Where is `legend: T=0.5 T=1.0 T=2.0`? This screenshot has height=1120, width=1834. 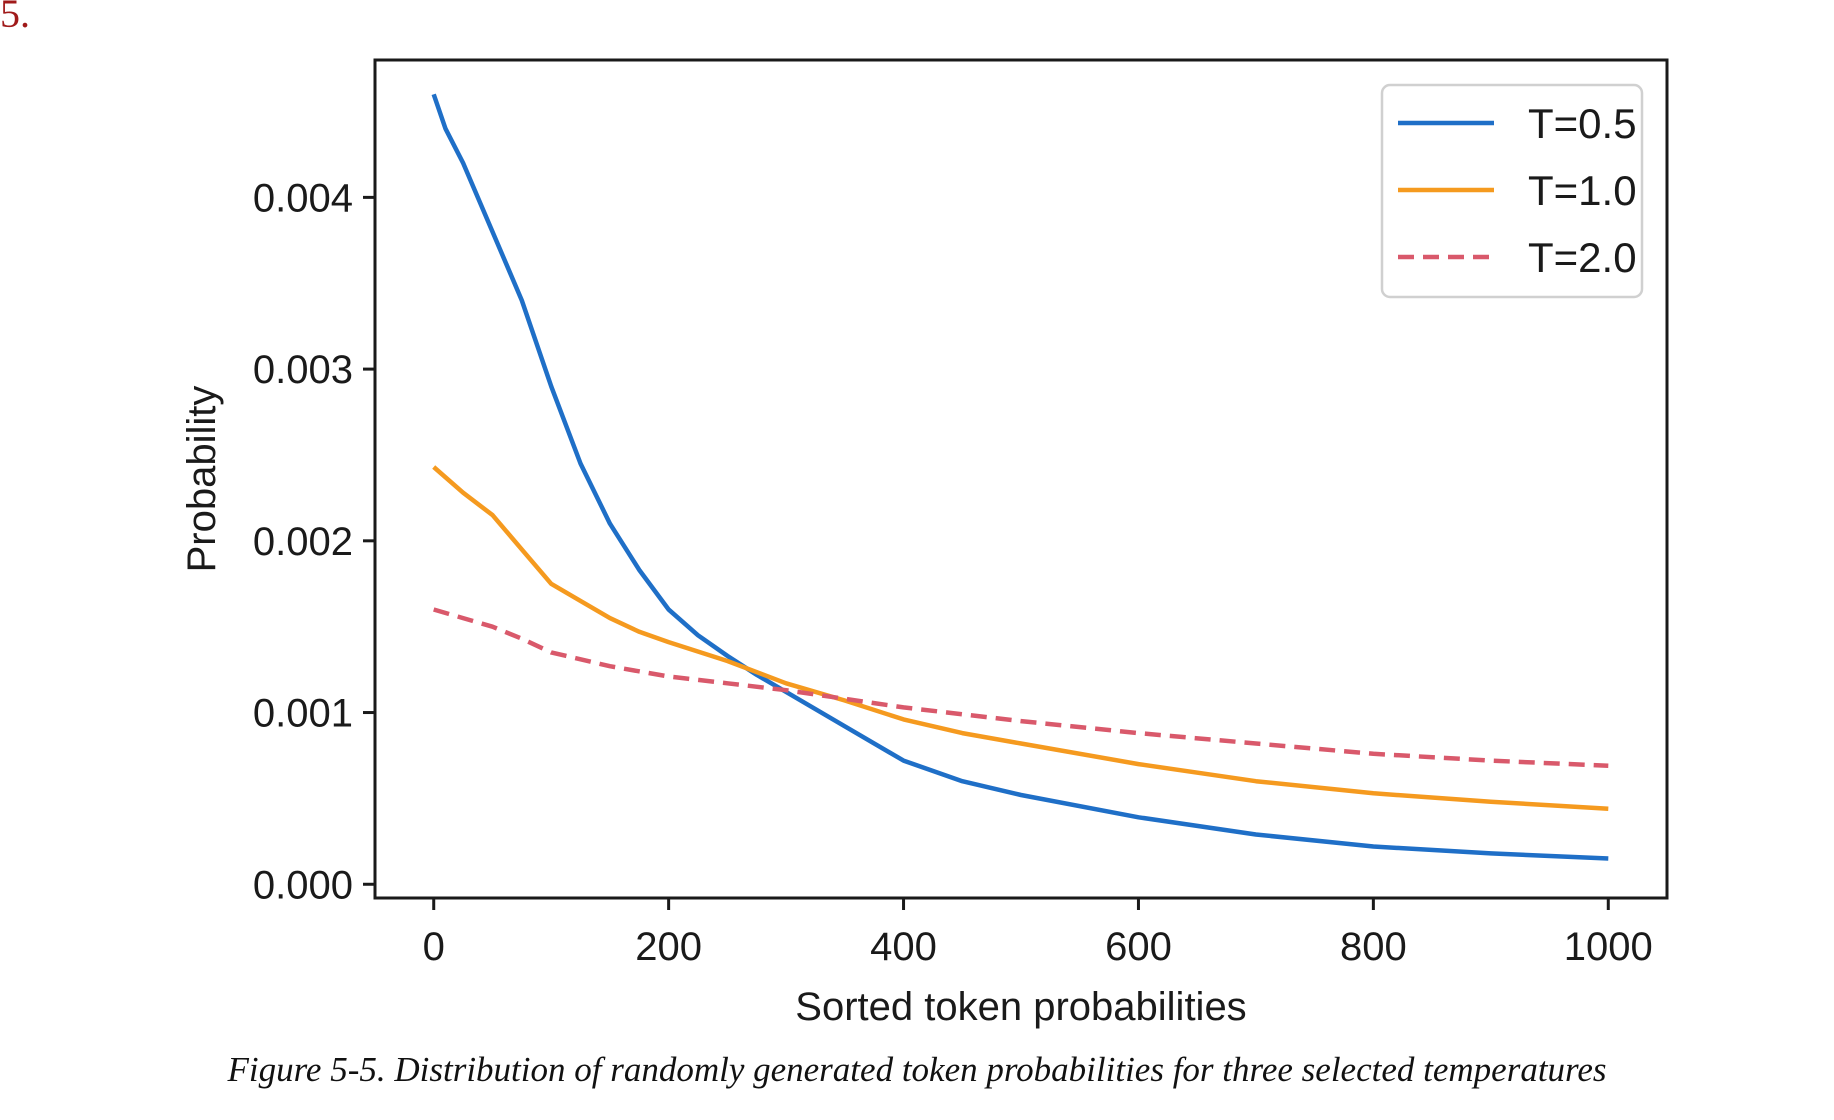
legend: T=0.5 T=1.0 T=2.0 is located at coordinates (1512, 191).